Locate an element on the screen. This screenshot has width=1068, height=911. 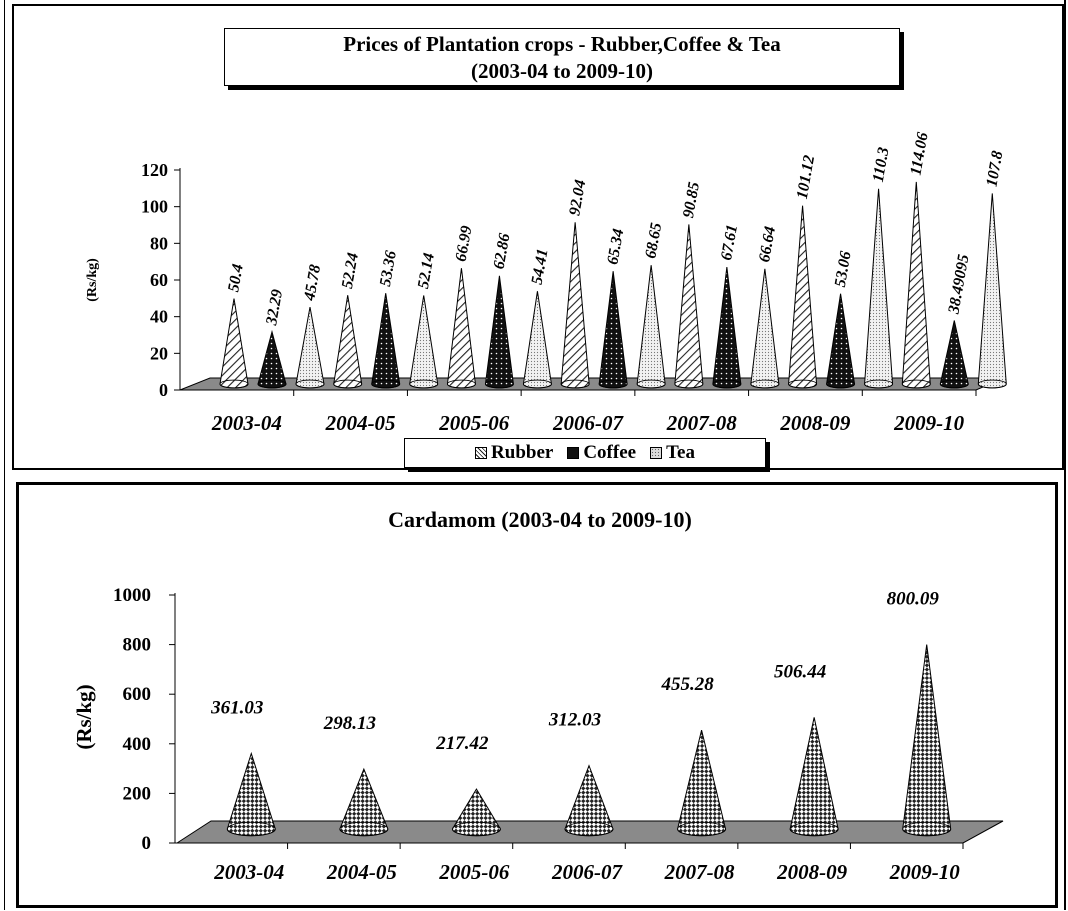
data-label-coffee: 38.49095 is located at coordinates (958, 284).